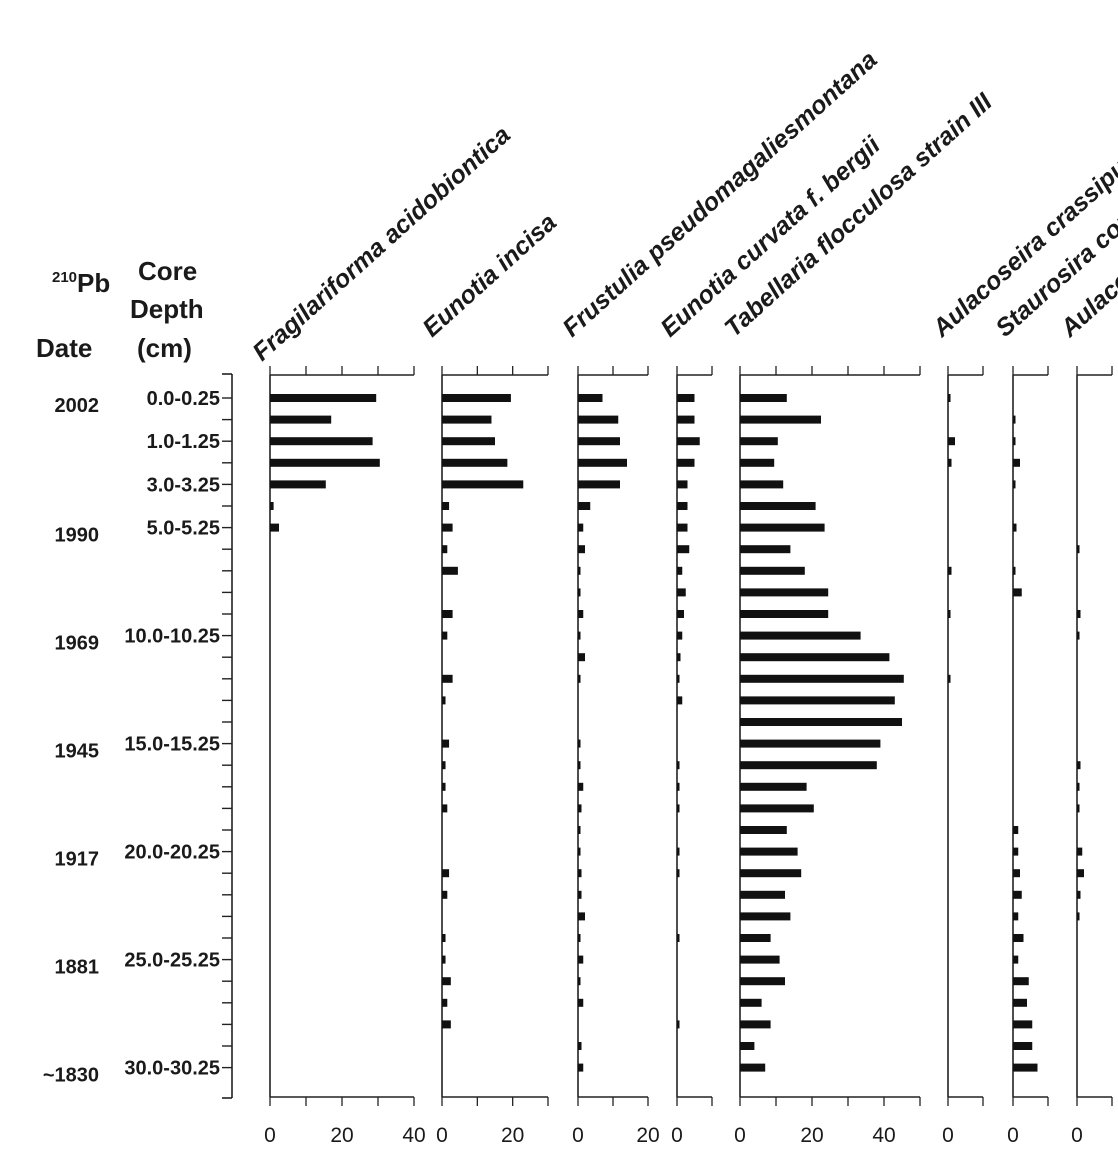  Describe the element at coordinates (489, 677) in the screenshot. I see `taxon-panel: Eunotia incisa 0 20` at that location.